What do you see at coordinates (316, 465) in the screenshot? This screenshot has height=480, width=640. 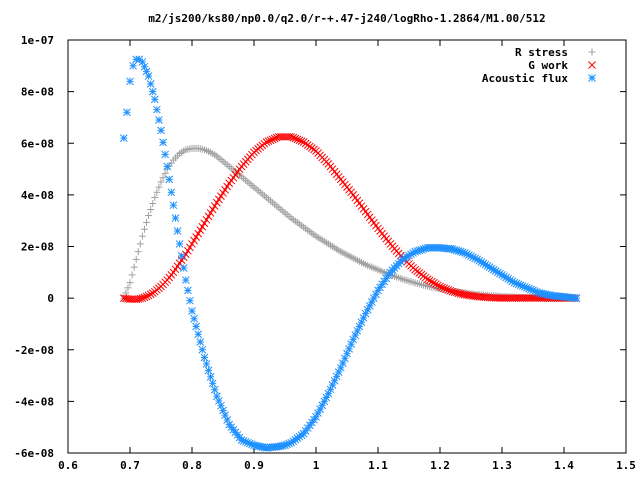 I see `x-tick-label: 1` at bounding box center [316, 465].